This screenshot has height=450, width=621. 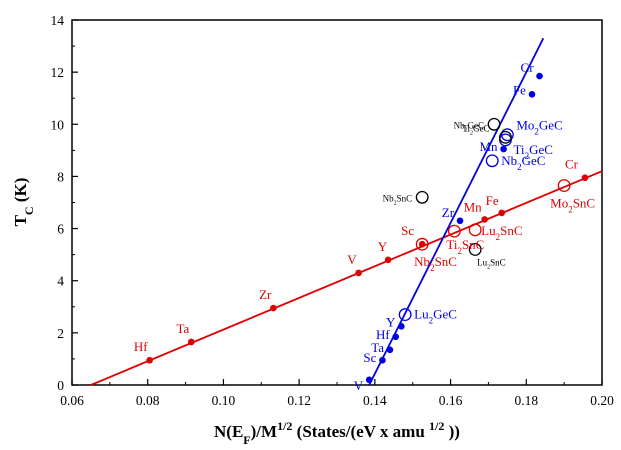 What do you see at coordinates (58, 72) in the screenshot?
I see `y-tick-label: 12` at bounding box center [58, 72].